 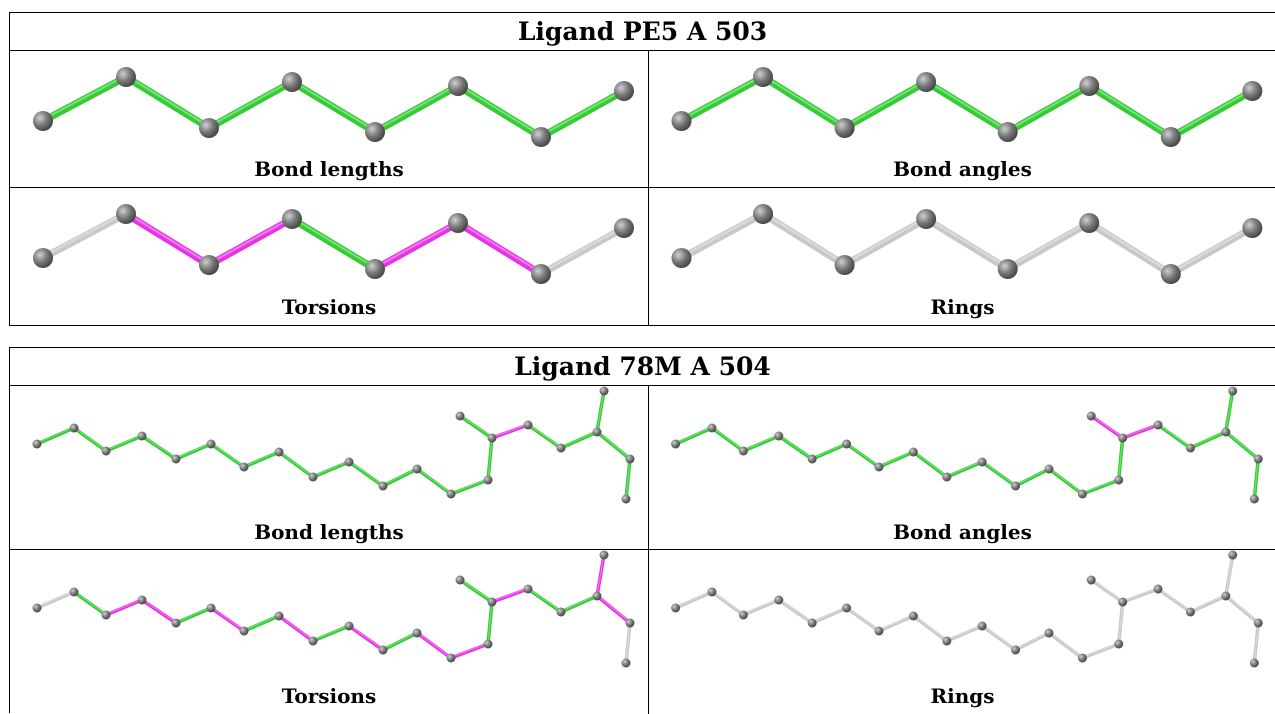 What do you see at coordinates (329, 169) in the screenshot?
I see `caption-bond-lengths: Bond lengths` at bounding box center [329, 169].